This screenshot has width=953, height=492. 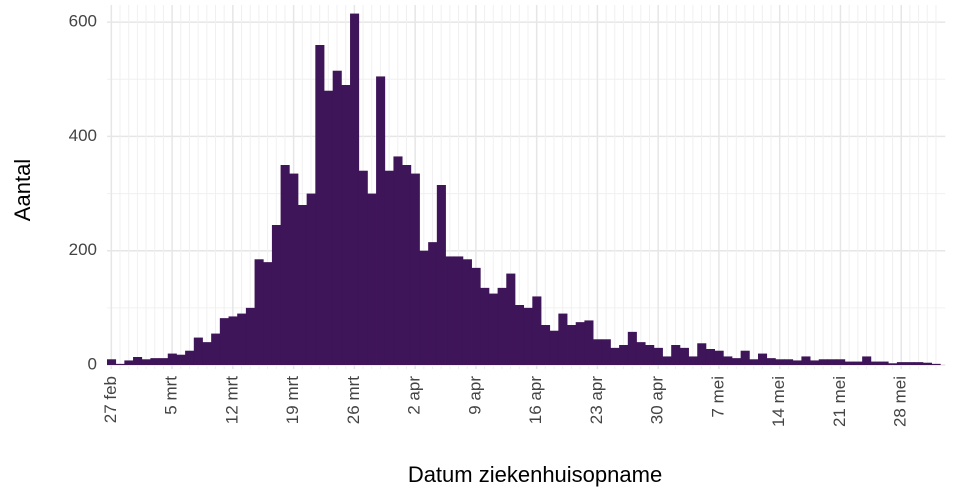 What do you see at coordinates (231, 400) in the screenshot?
I see `x-tick-label: 12 mrt` at bounding box center [231, 400].